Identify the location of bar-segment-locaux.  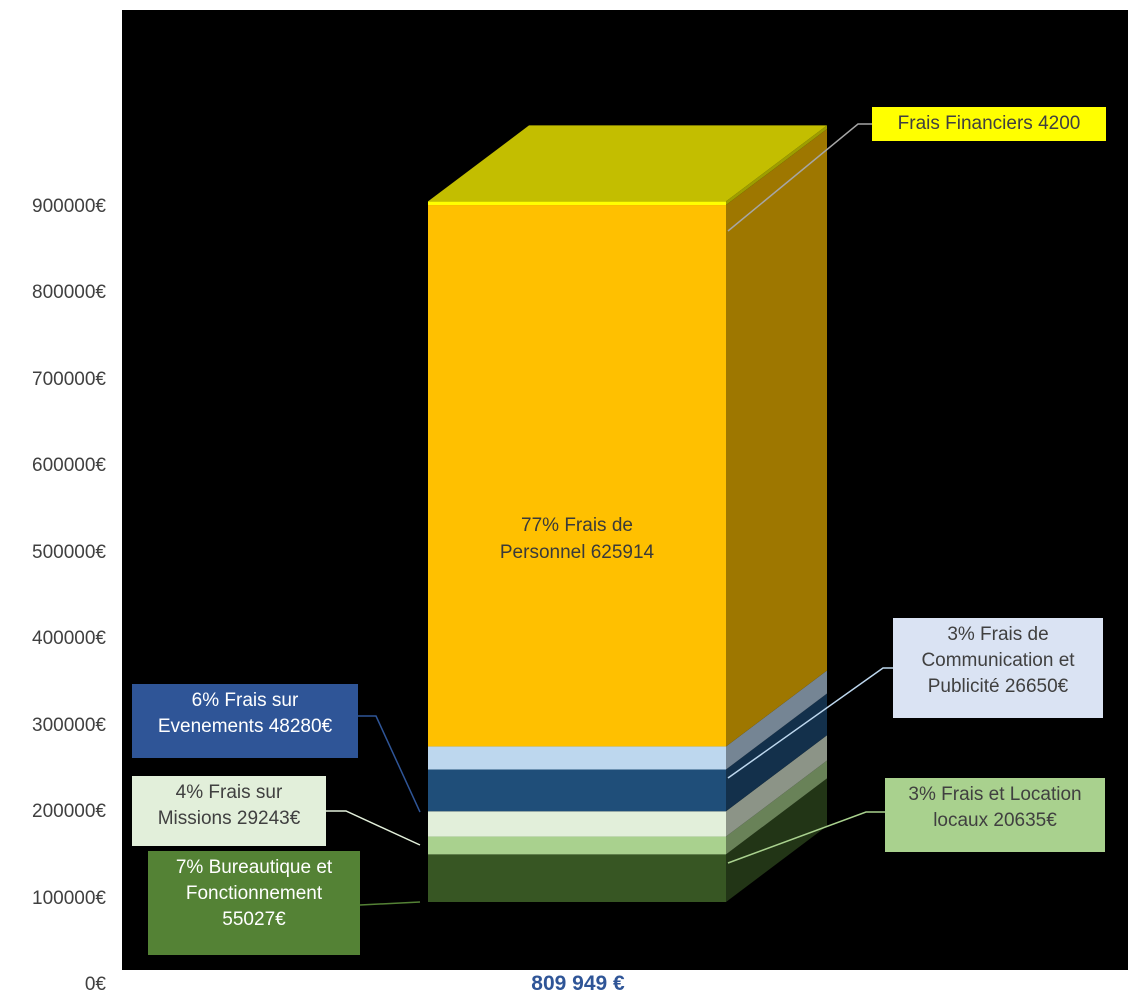
(627, 807).